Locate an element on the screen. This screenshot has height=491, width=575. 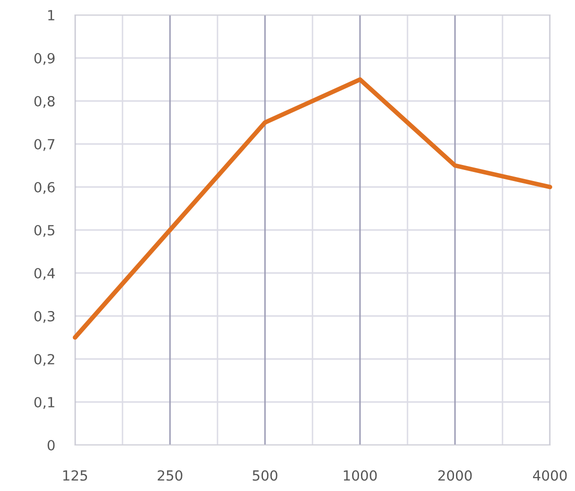
y-tick-label: 1 is located at coordinates (51, 15).